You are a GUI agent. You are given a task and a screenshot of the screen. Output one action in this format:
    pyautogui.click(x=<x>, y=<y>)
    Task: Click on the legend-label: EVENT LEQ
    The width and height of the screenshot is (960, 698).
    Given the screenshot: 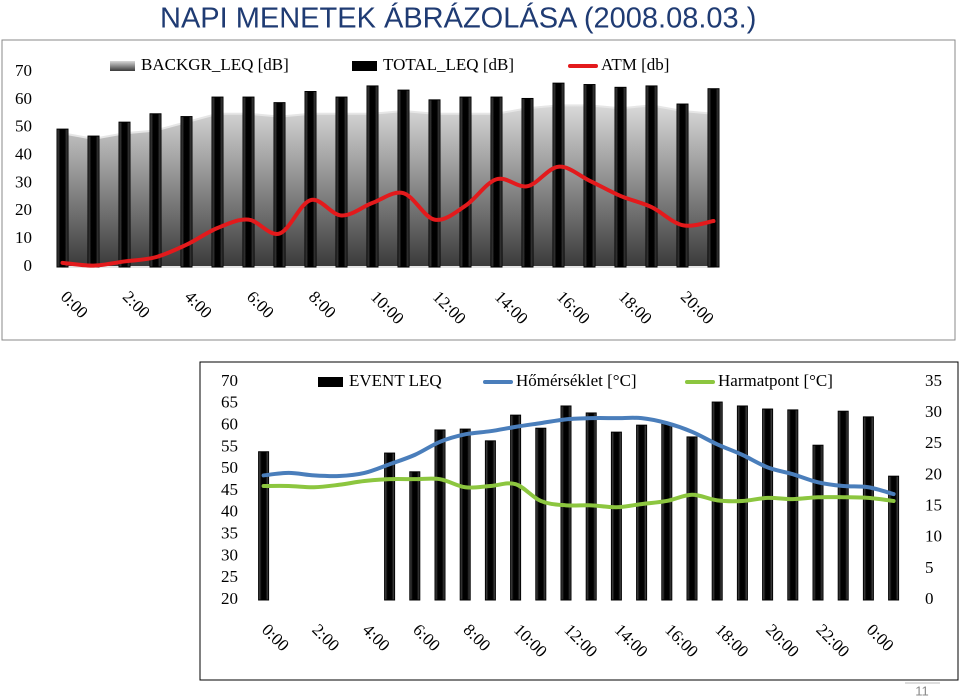 What is the action you would take?
    pyautogui.click(x=395, y=380)
    